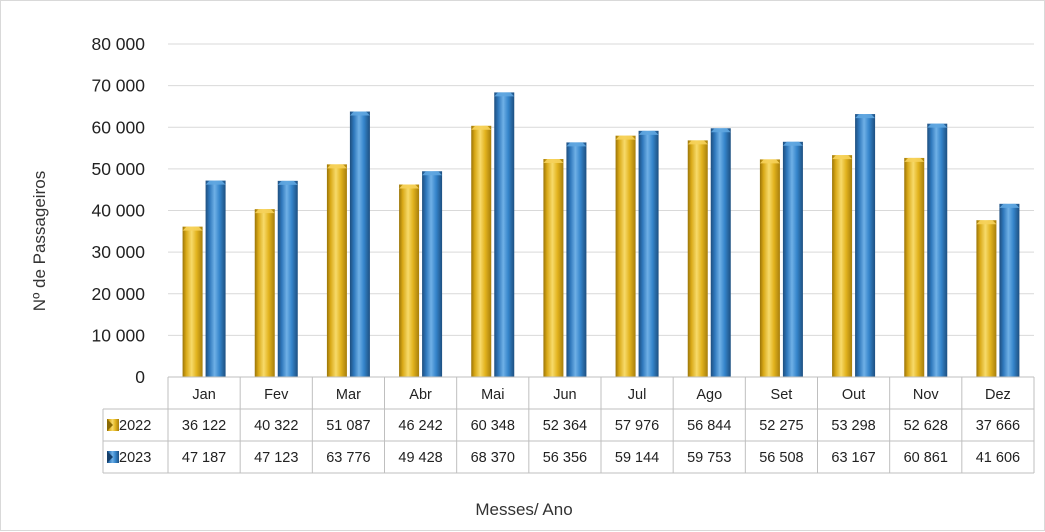  What do you see at coordinates (926, 395) in the screenshot?
I see `x-tick-label: Nov` at bounding box center [926, 395].